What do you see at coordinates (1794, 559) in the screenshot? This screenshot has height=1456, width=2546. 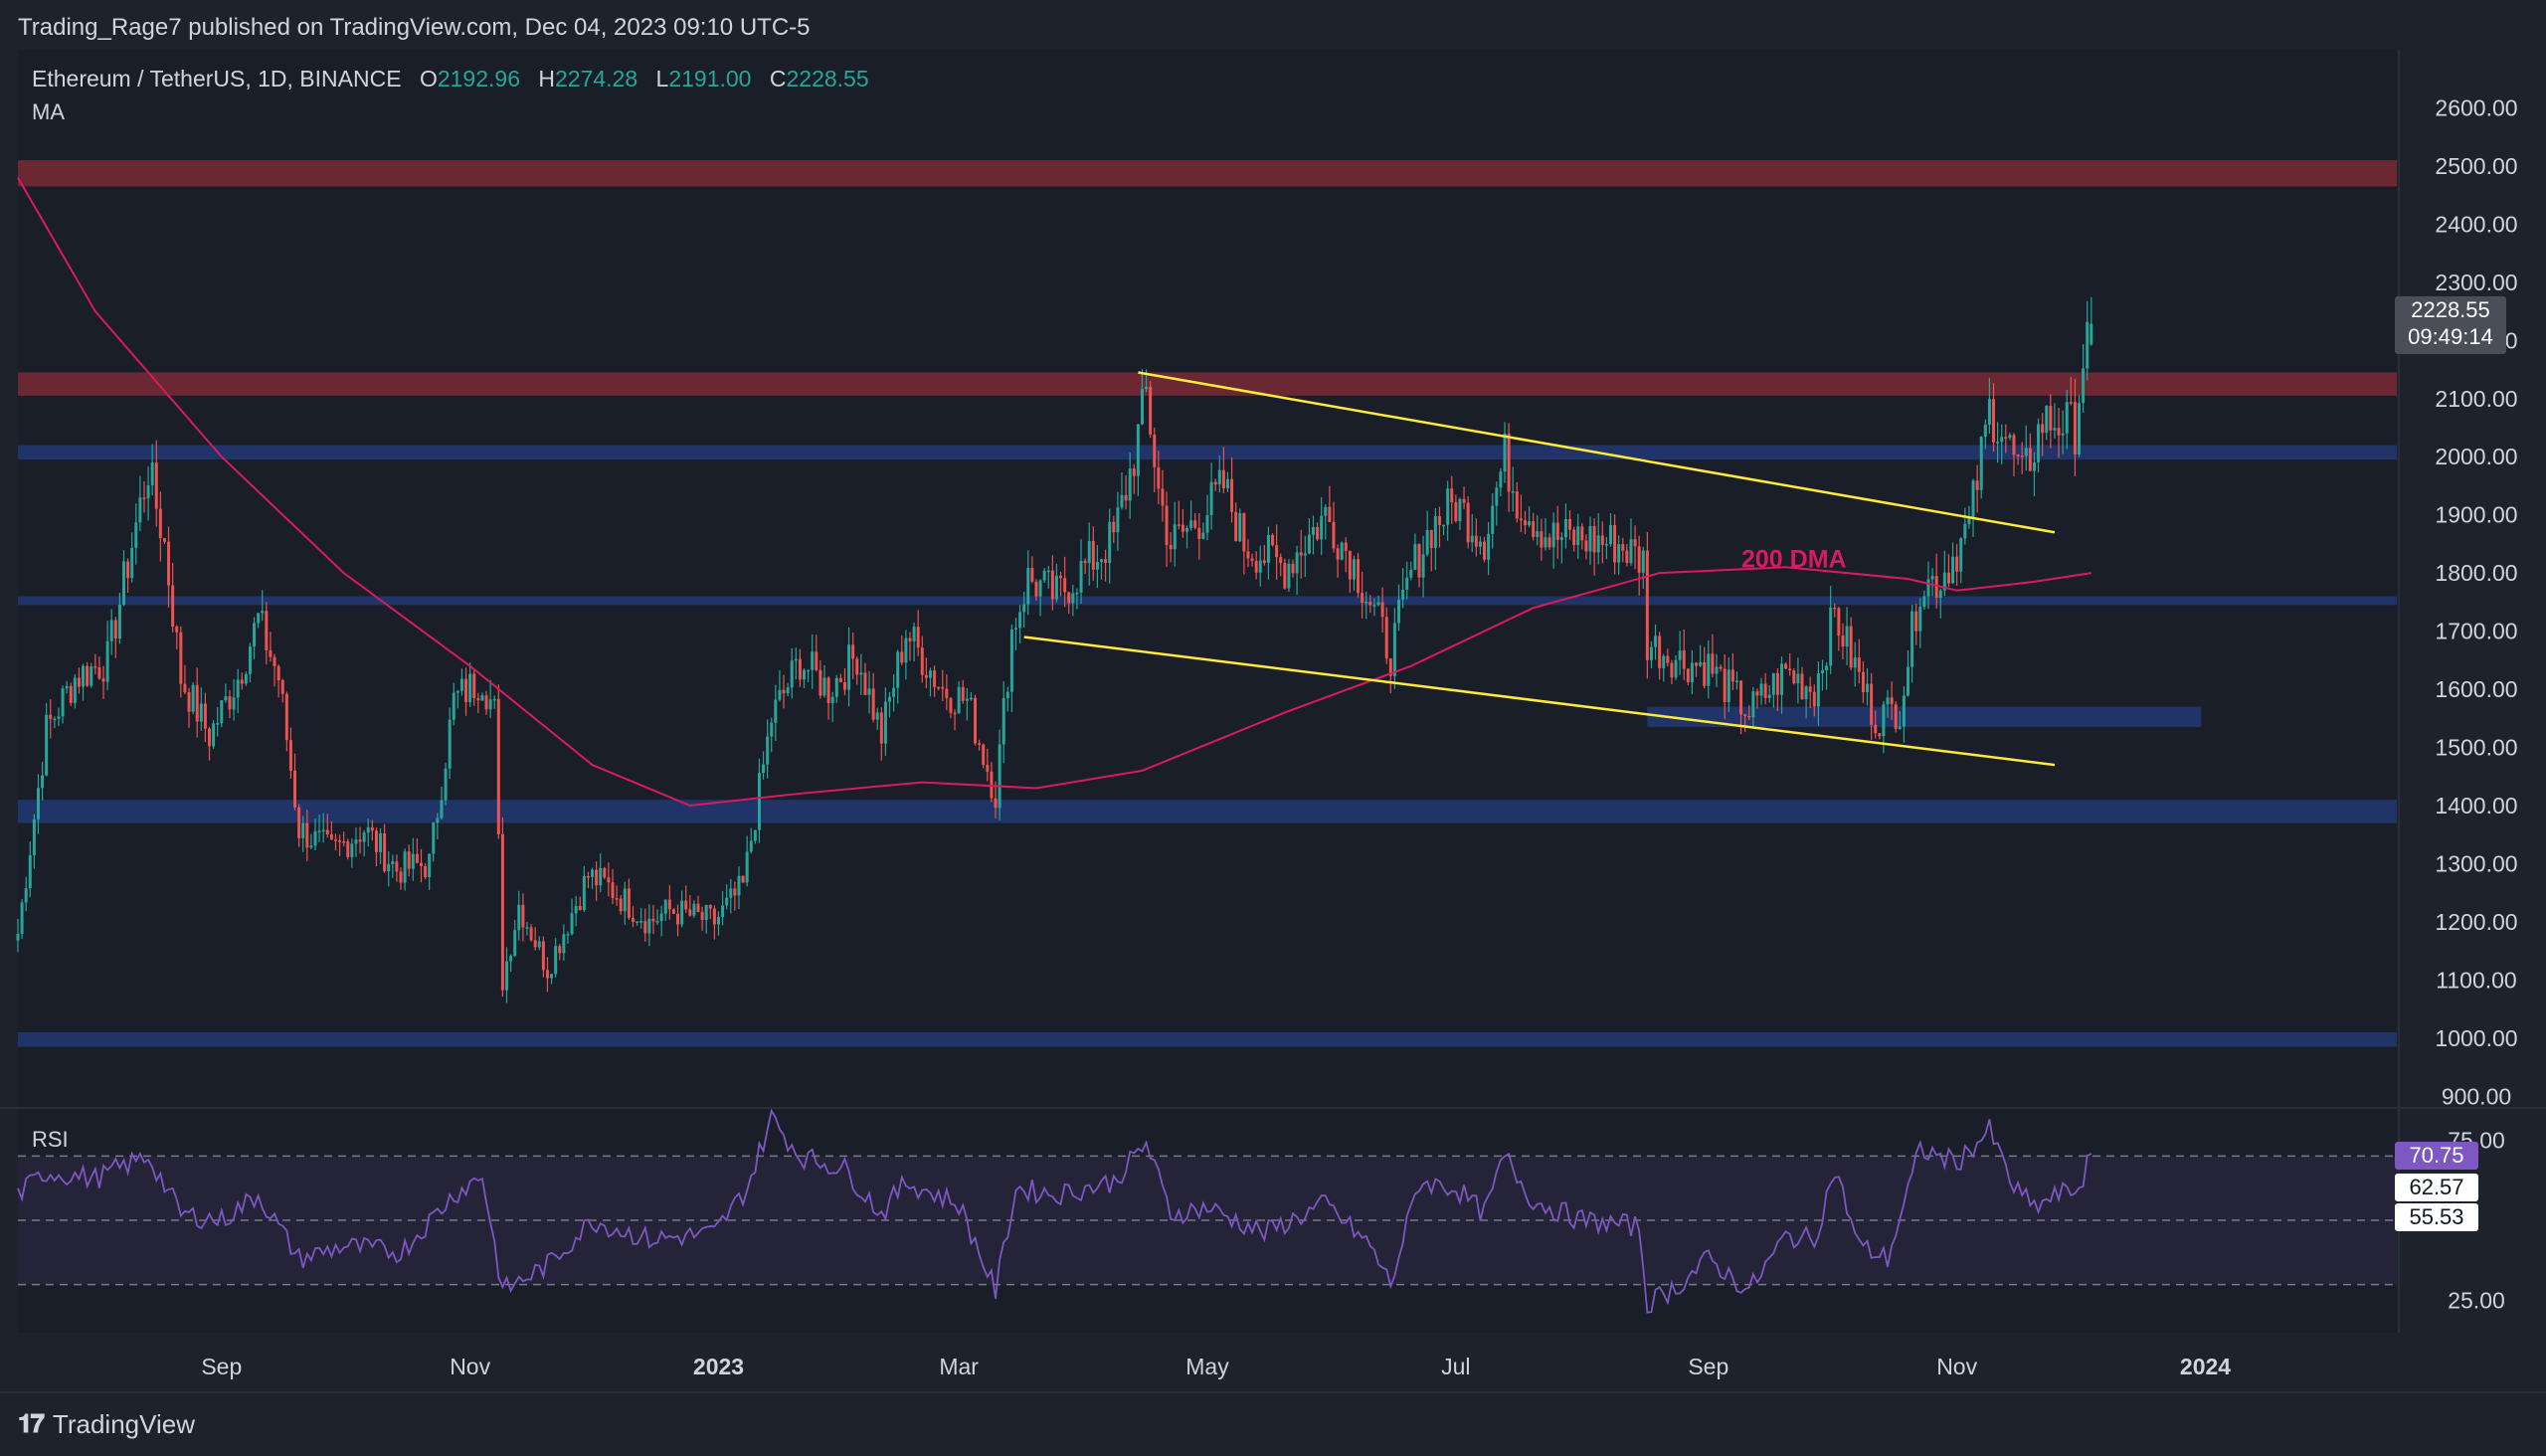 I see `ma-200-annotation: 200 DMA` at bounding box center [1794, 559].